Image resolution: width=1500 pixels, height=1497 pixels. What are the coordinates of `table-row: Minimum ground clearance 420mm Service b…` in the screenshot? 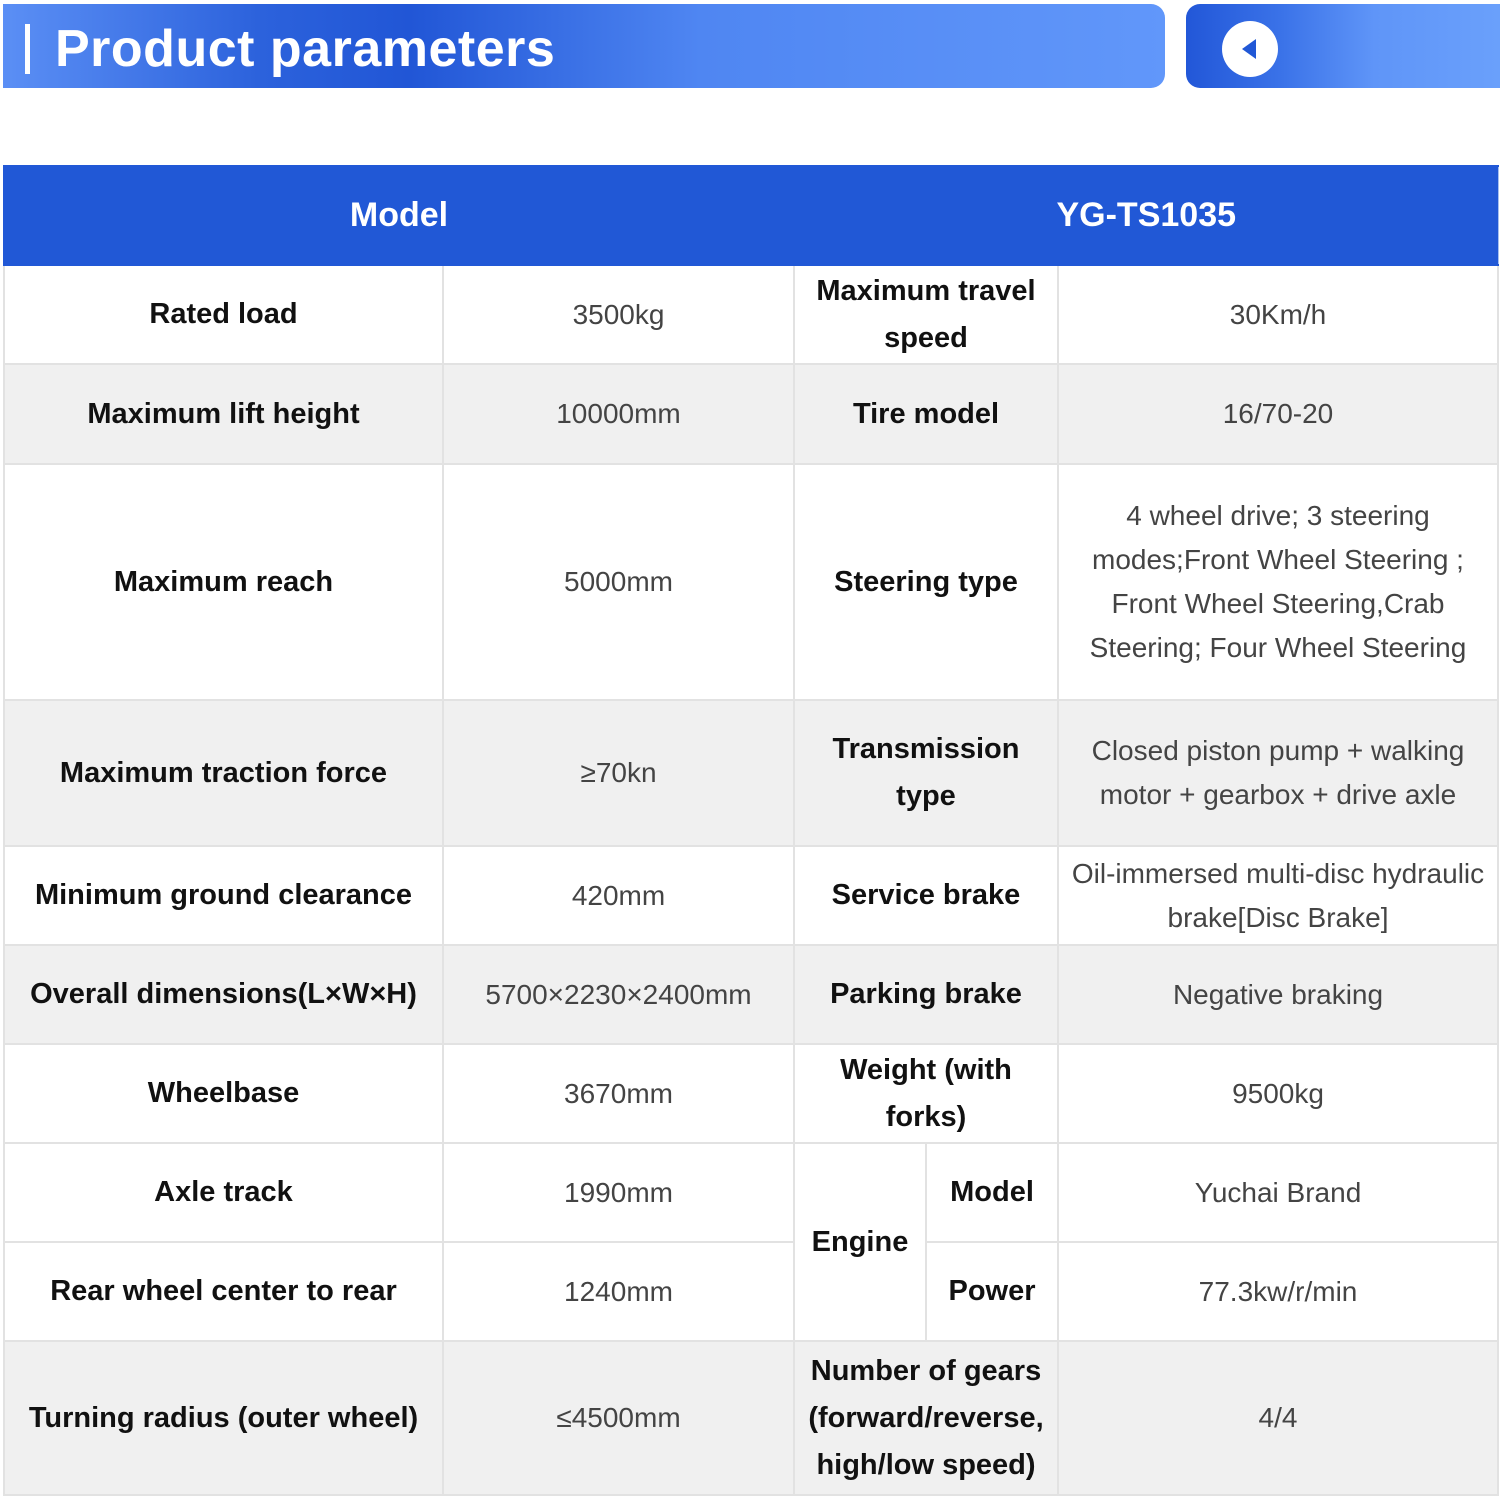 It's located at (751, 895).